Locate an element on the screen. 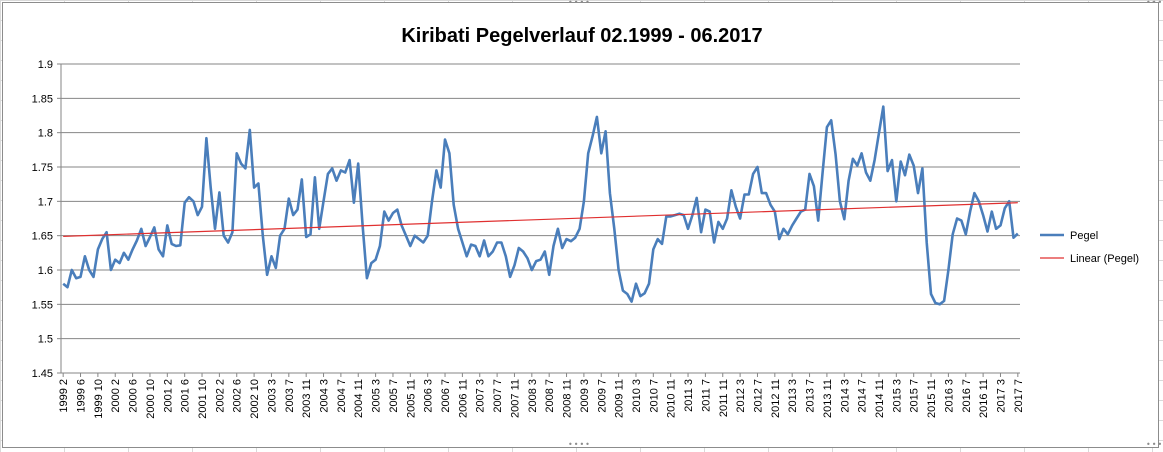  x-tick-label: 2003 3 is located at coordinates (272, 396).